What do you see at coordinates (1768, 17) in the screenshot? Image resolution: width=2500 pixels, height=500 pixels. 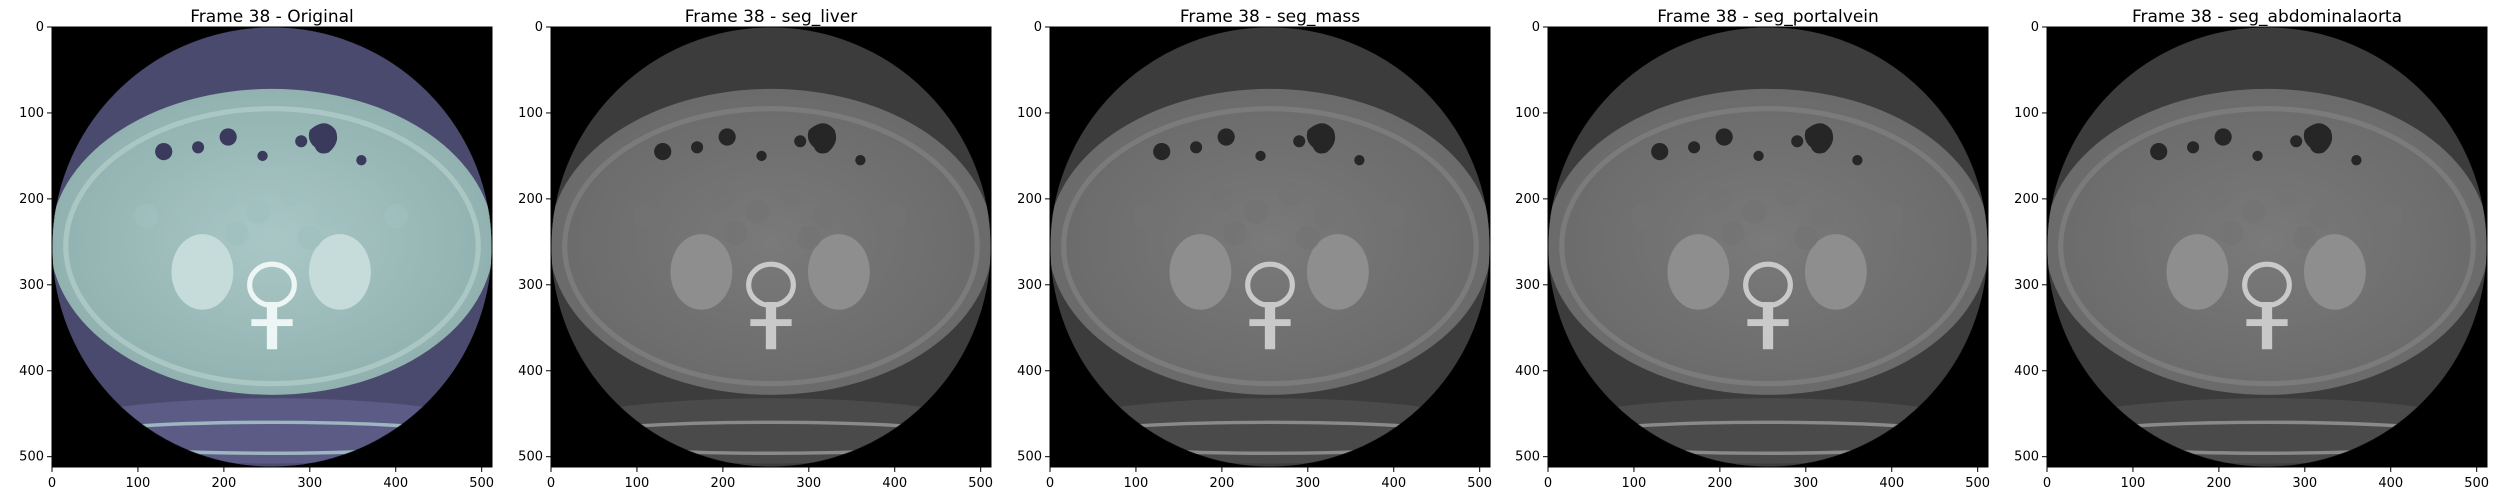 I see `panel-title: Frame 38 - seg_portalvein` at bounding box center [1768, 17].